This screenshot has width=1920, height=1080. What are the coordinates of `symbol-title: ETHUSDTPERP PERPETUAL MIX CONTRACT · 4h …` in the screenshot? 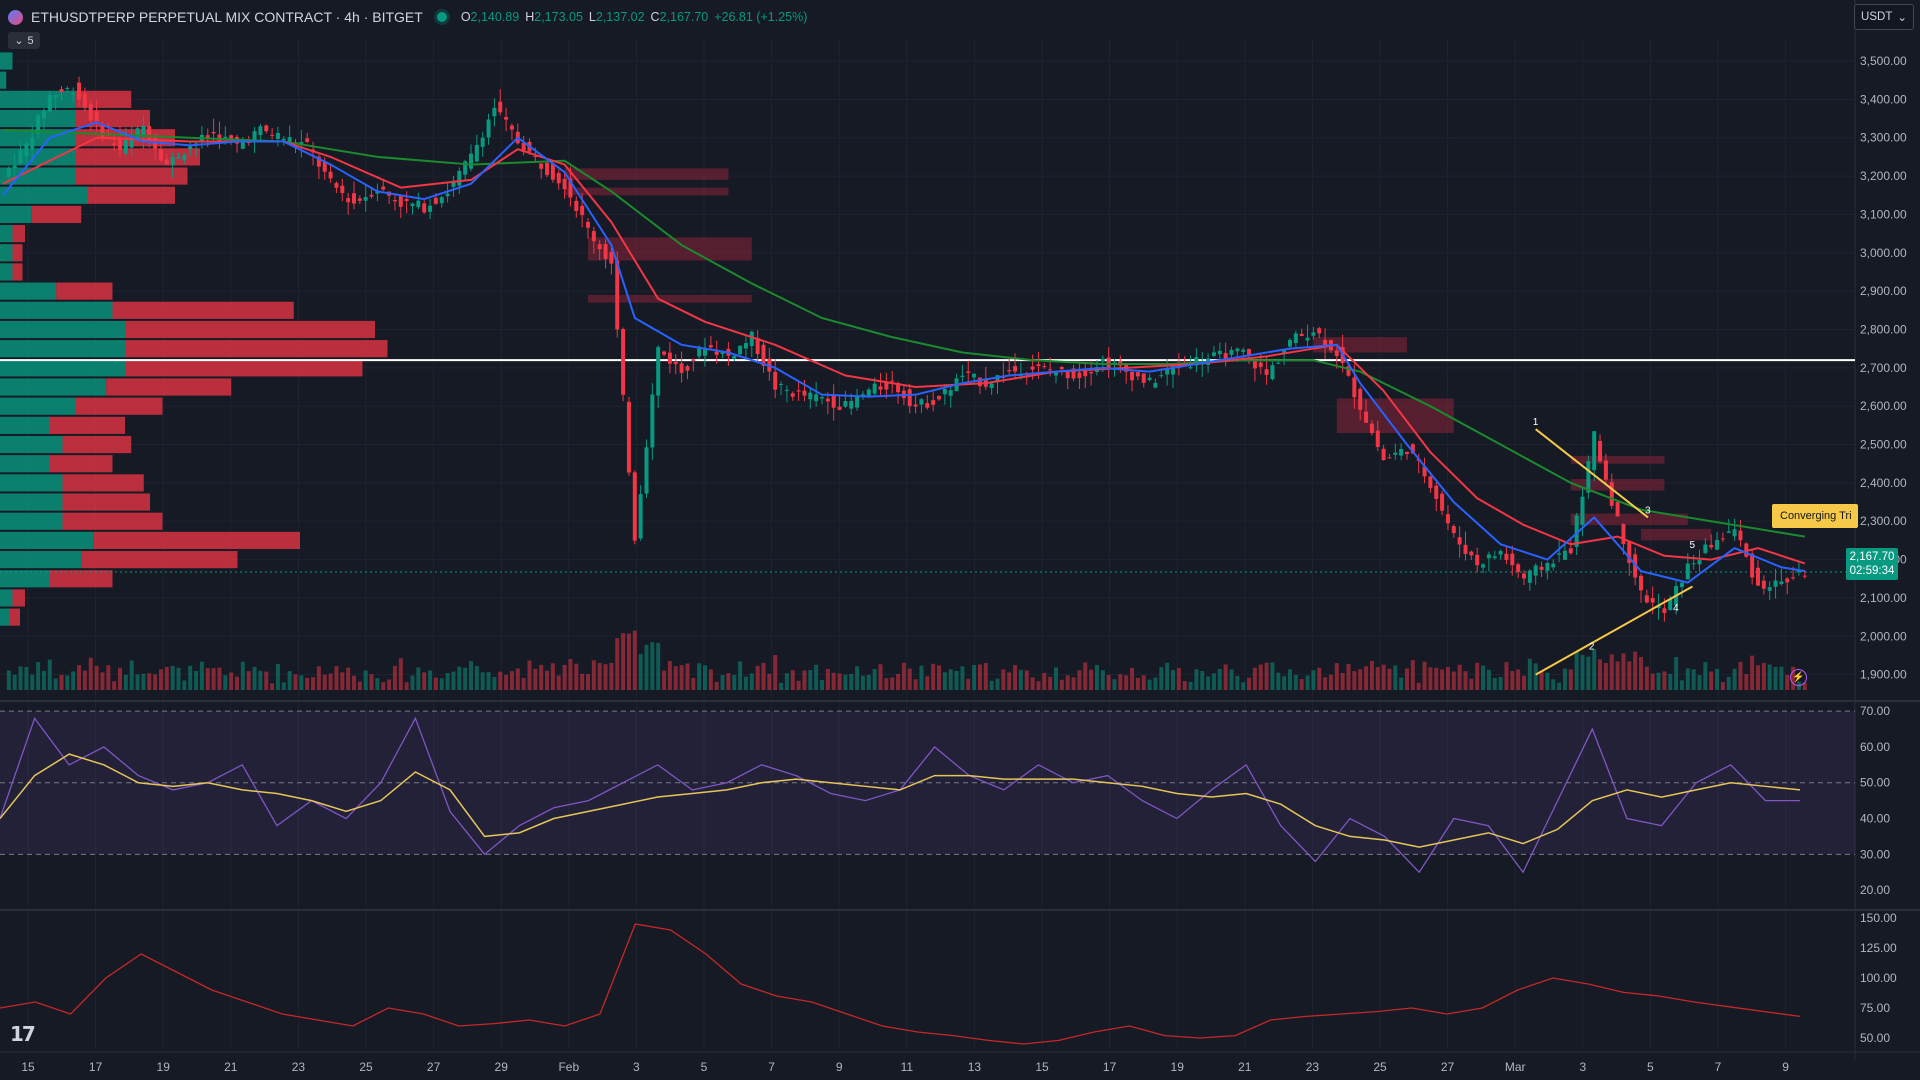 It's located at (227, 17).